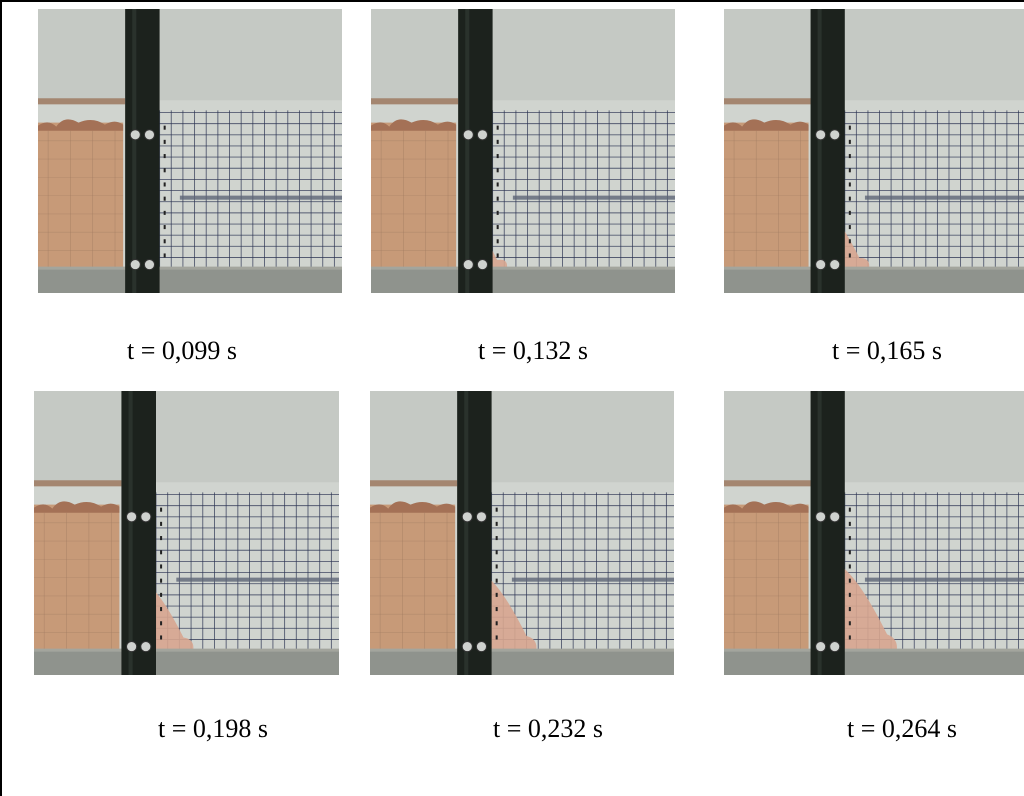  Describe the element at coordinates (213, 729) in the screenshot. I see `time-caption-4: t = 0,198 s` at that location.